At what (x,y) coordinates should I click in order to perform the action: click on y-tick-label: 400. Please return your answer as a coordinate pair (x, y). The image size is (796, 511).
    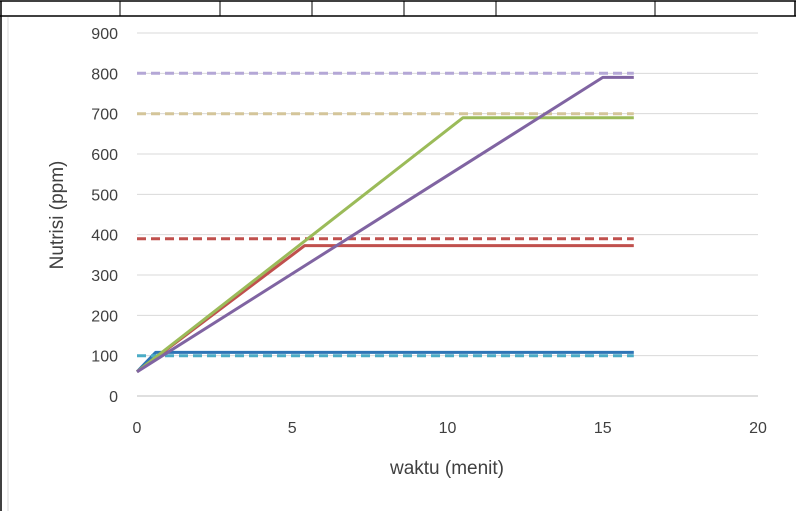
    Looking at the image, I should click on (104, 236).